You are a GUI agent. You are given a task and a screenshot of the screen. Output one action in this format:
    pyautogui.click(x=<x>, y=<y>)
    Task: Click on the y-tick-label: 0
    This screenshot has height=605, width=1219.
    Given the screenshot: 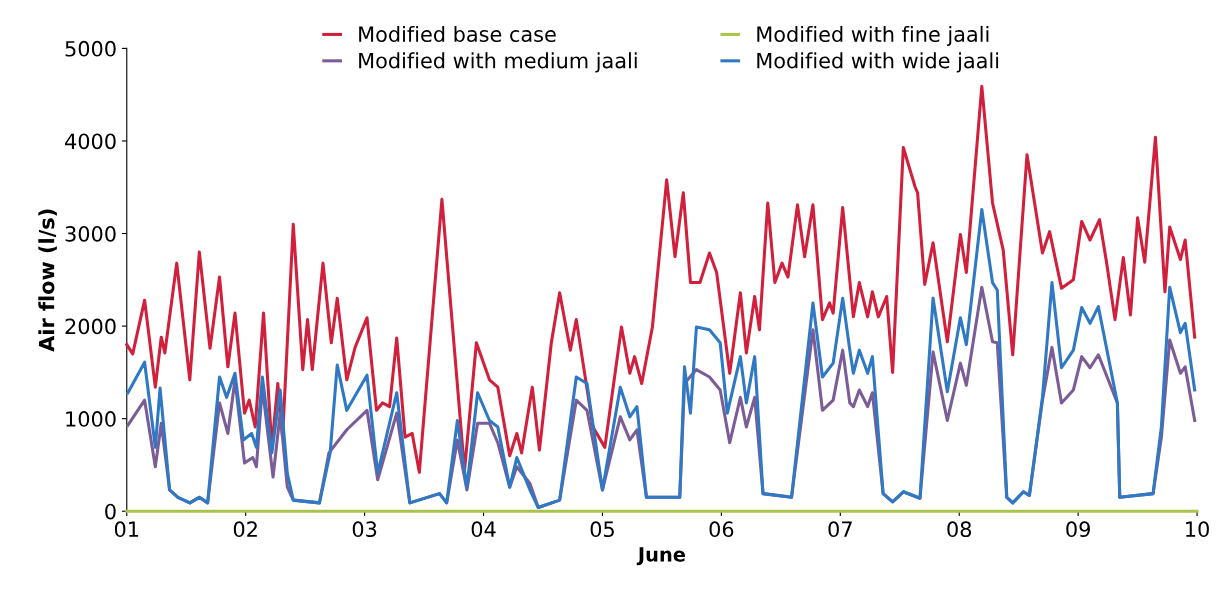 What is the action you would take?
    pyautogui.click(x=110, y=511)
    